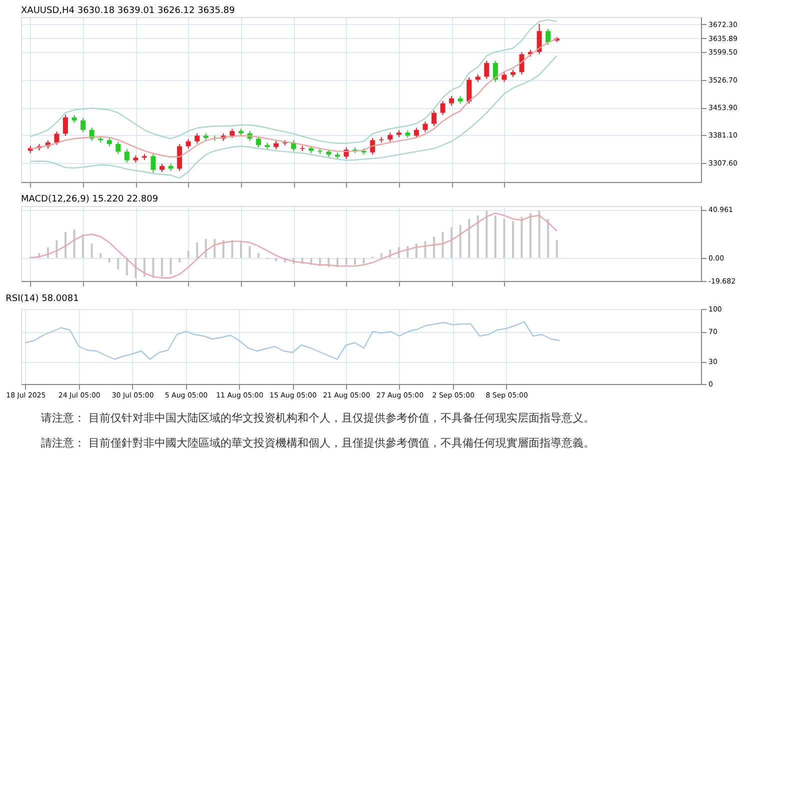 This screenshot has width=800, height=800. Describe the element at coordinates (317, 443) in the screenshot. I see `text: 請注意： 目前僅針對非中國大陸區域的華文投資機構和個人，且僅提供參考價值，不具備任何現實層面指導意義。` at that location.